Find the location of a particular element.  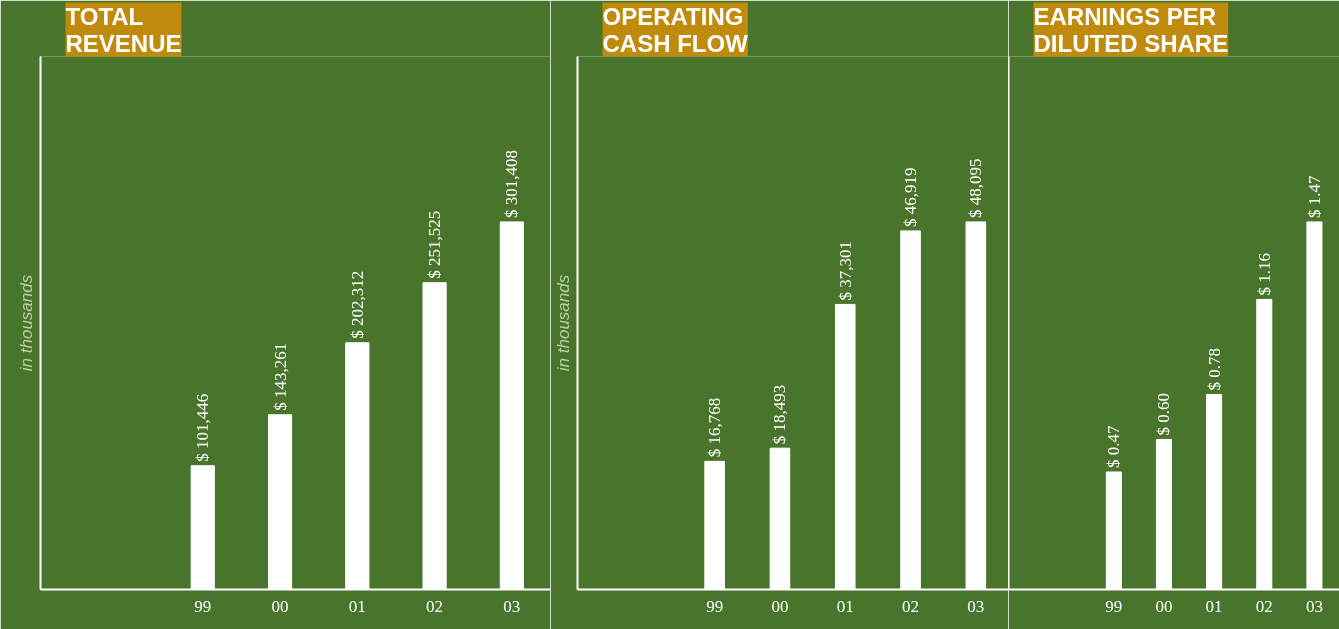

chart-title: OPERATING CASH FLOW is located at coordinates (675, 29).